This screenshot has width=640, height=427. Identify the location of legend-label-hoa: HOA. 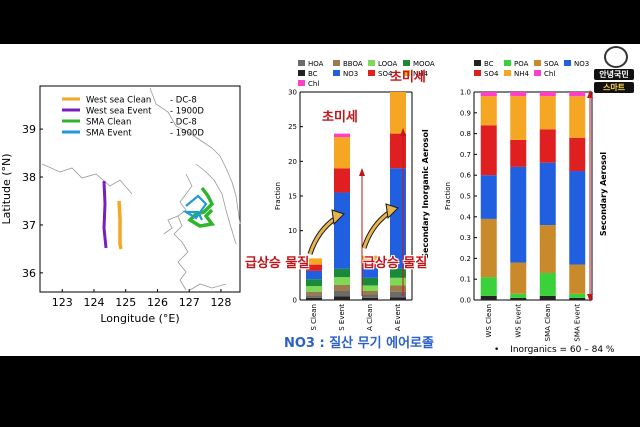
(316, 64).